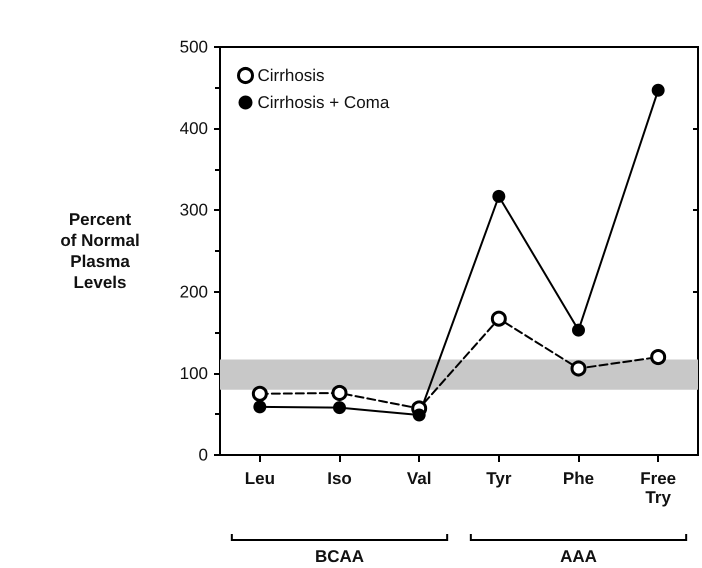  I want to click on y-axis-title: Percent of Normal Plasma Levels, so click(100, 251).